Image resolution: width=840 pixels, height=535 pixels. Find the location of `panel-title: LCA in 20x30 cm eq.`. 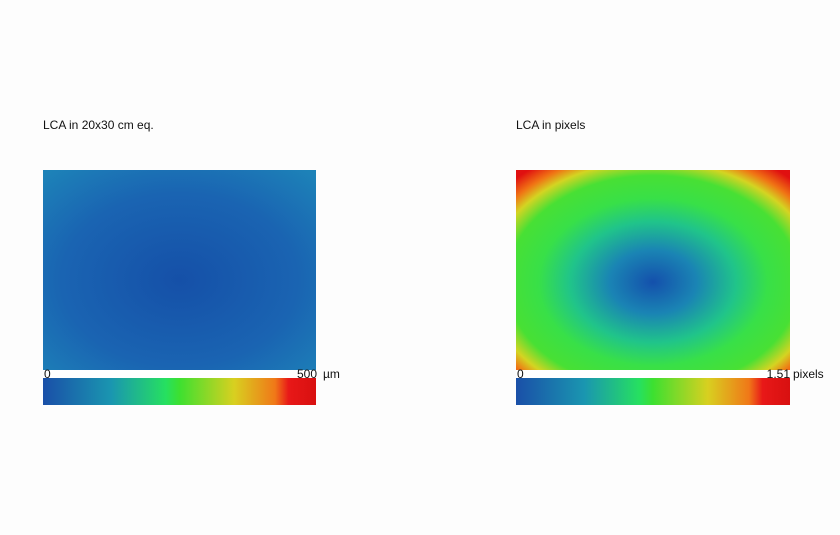

panel-title: LCA in 20x30 cm eq. is located at coordinates (98, 125).